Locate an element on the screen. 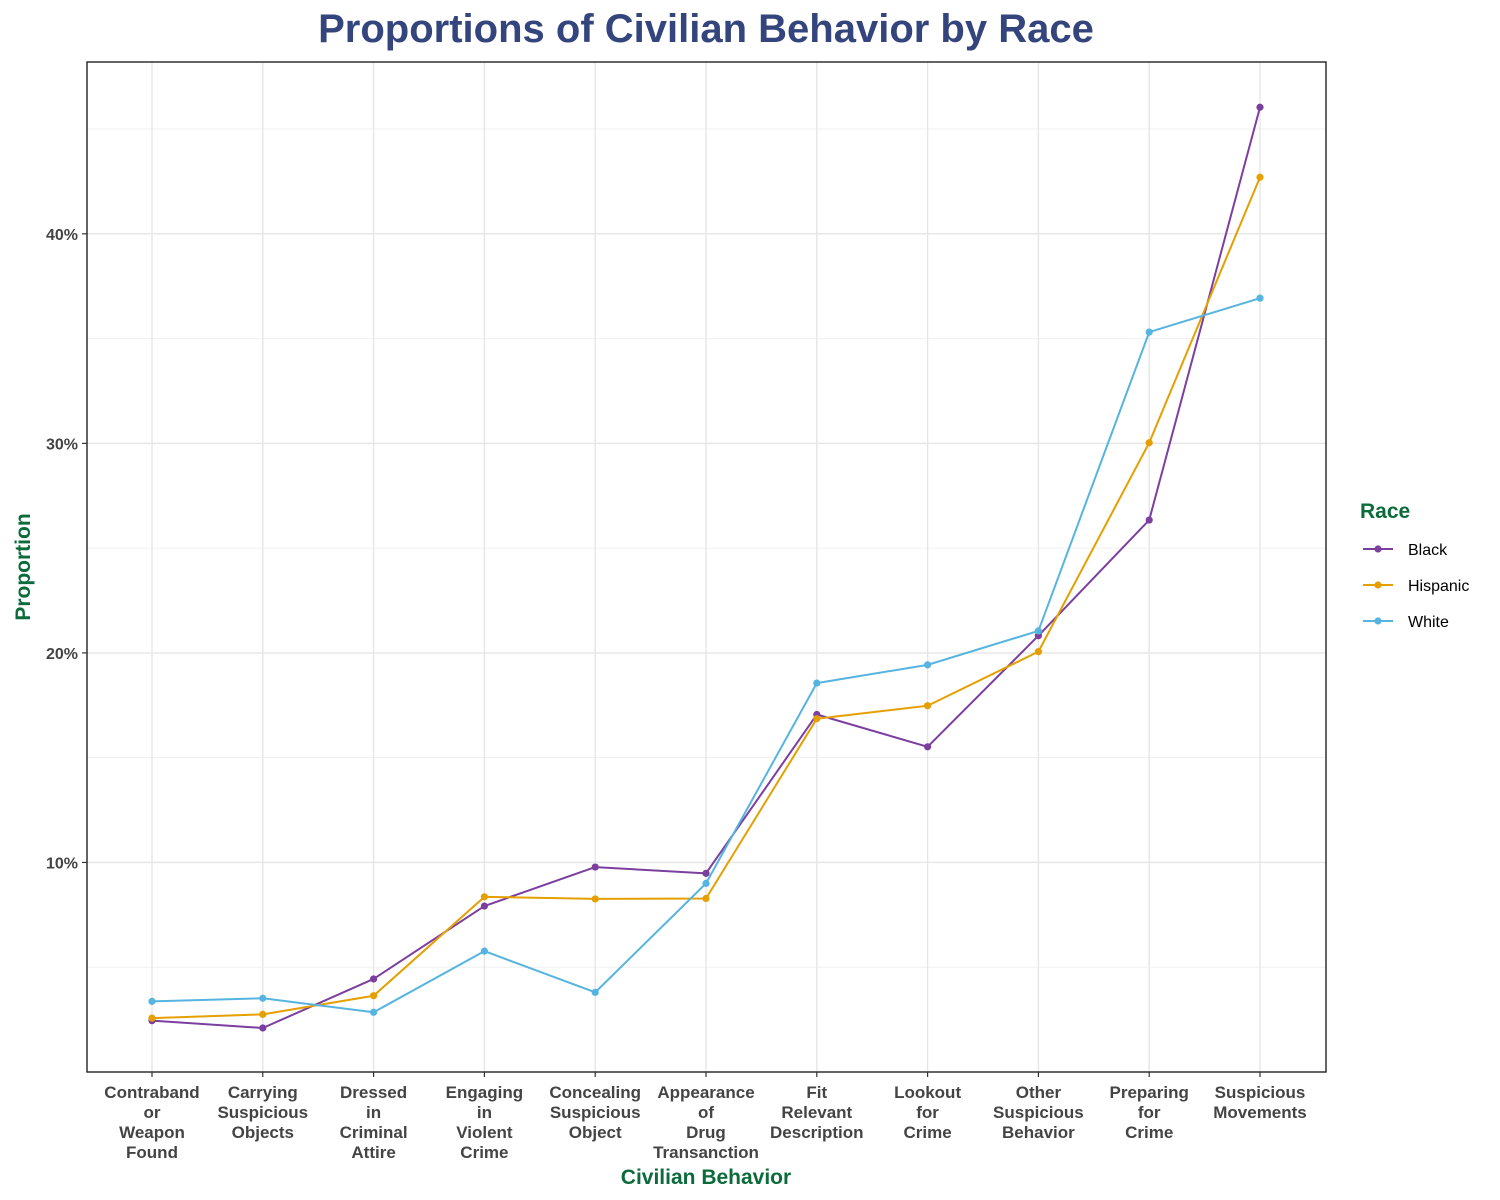 This screenshot has height=1200, width=1500. y-axis: 10% 20% 30% 40% is located at coordinates (66, 549).